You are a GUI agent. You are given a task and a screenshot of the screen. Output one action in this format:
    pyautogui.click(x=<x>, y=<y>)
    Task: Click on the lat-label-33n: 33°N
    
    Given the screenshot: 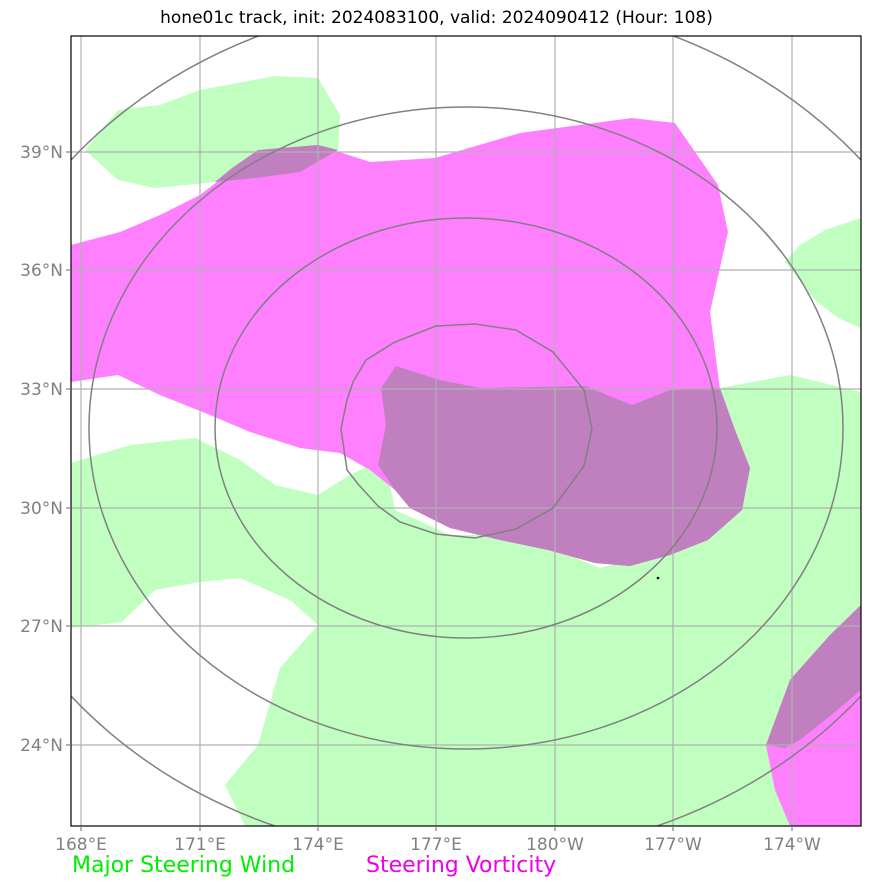 What is the action you would take?
    pyautogui.click(x=41, y=390)
    